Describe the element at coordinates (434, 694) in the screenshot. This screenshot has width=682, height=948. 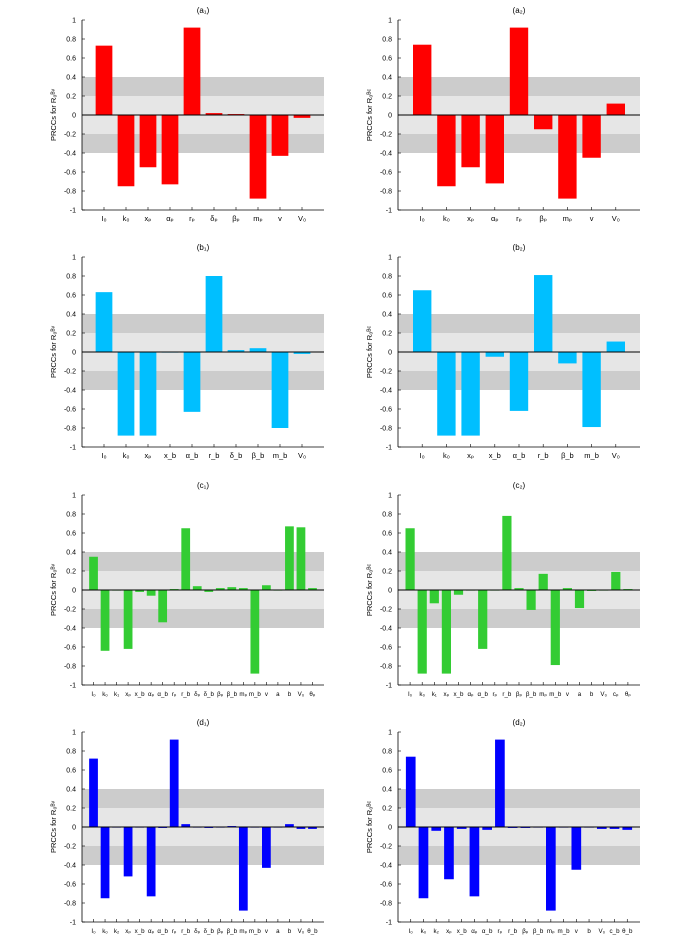
I see `x-tick-label: k₁` at that location.